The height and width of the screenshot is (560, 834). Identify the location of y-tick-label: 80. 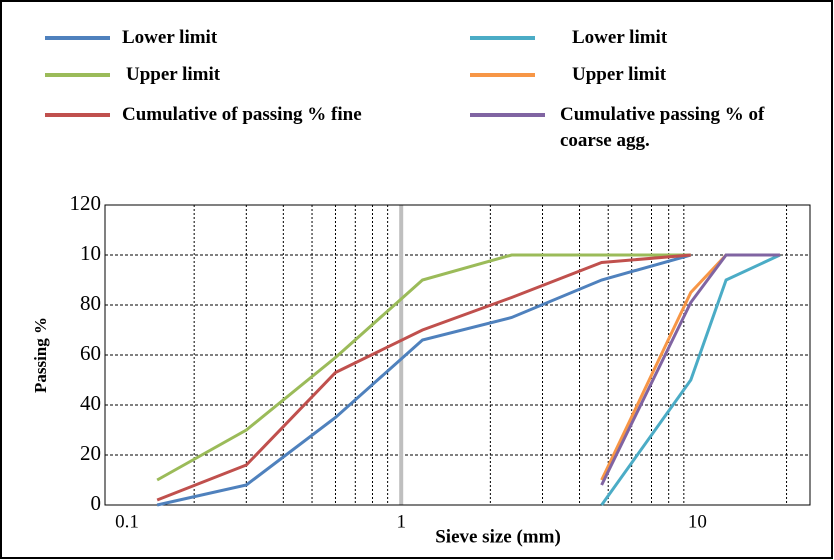
(90, 303).